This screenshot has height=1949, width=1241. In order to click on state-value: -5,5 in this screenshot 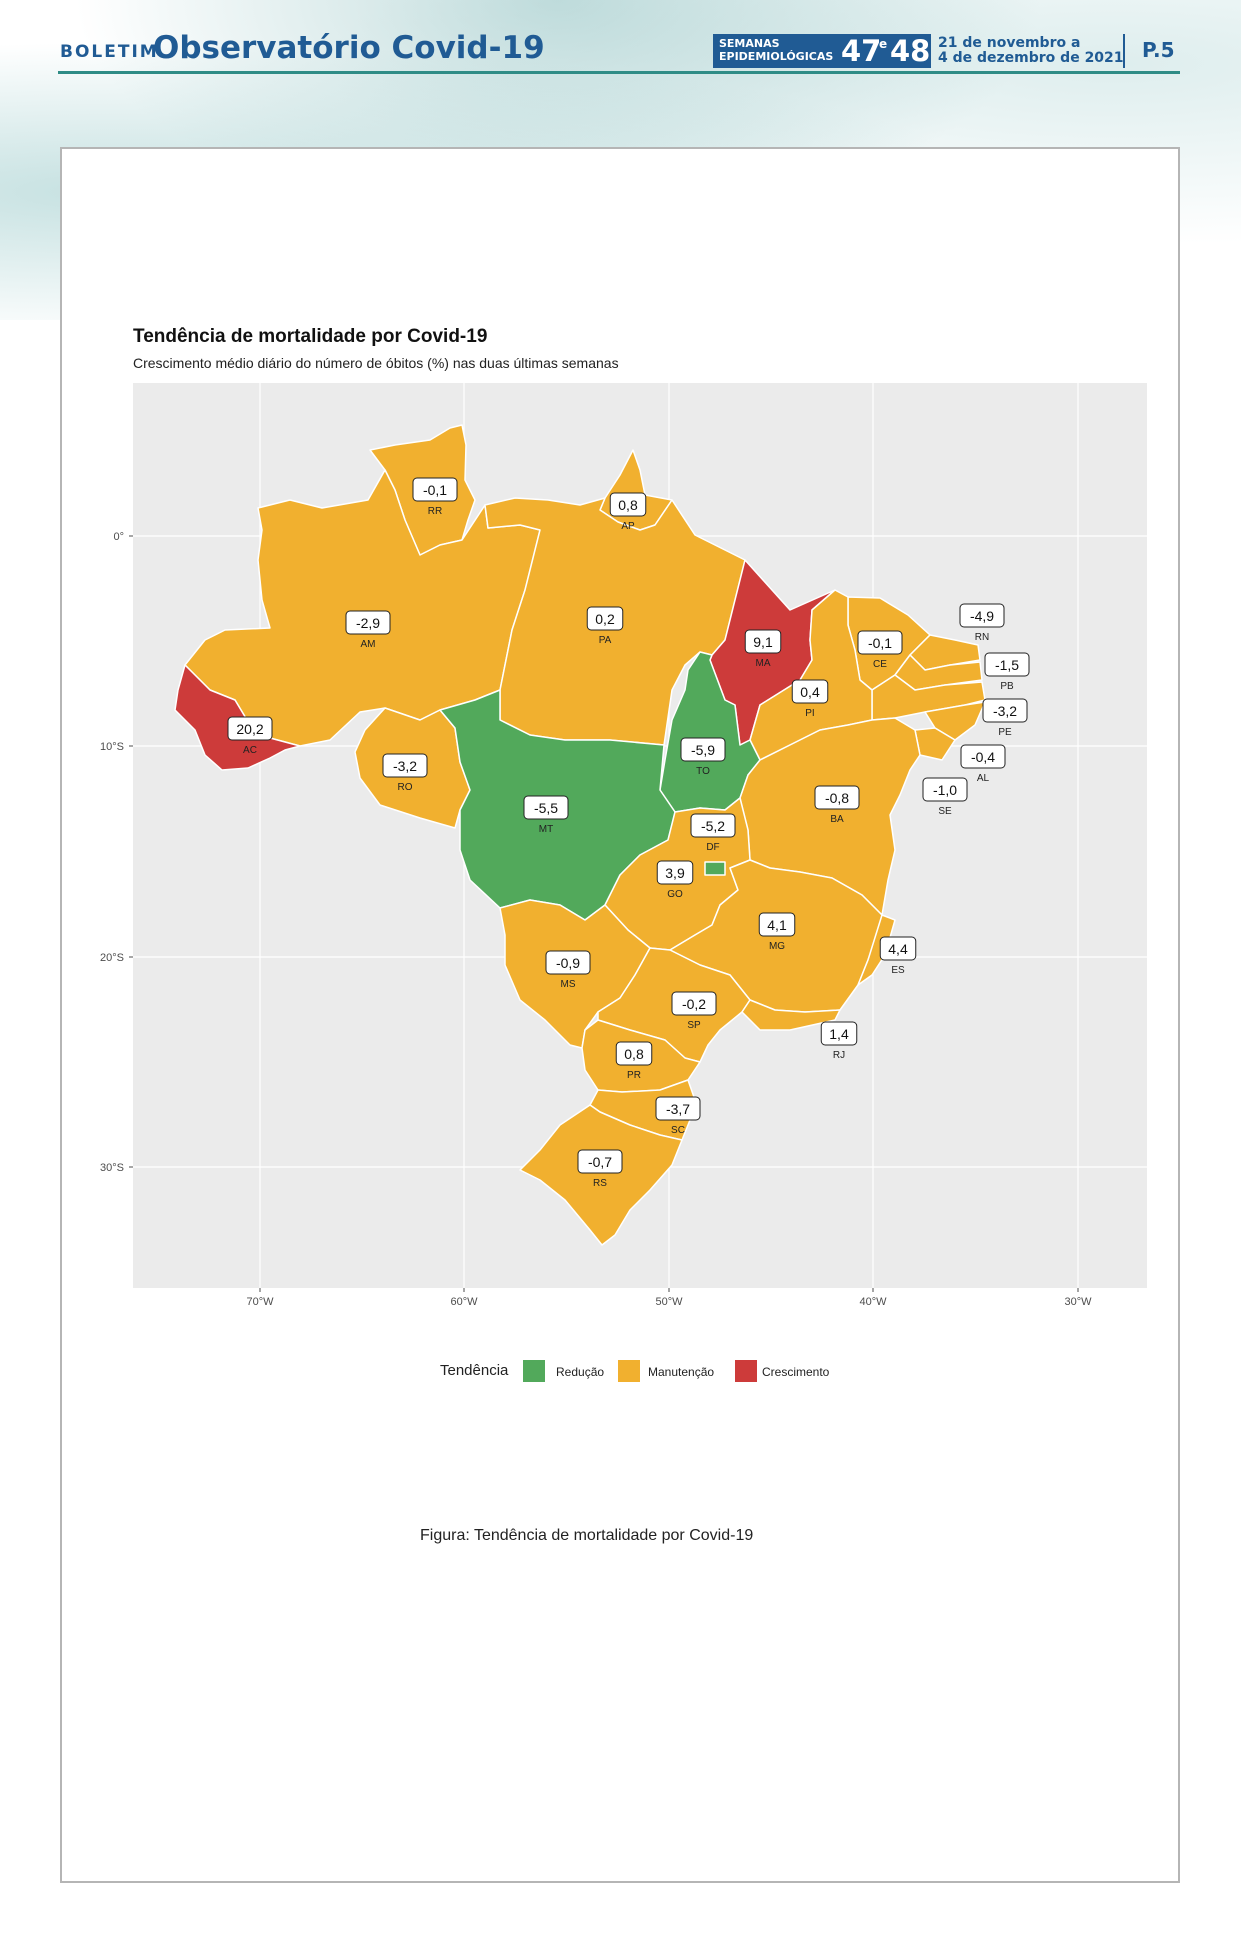, I will do `click(546, 808)`.